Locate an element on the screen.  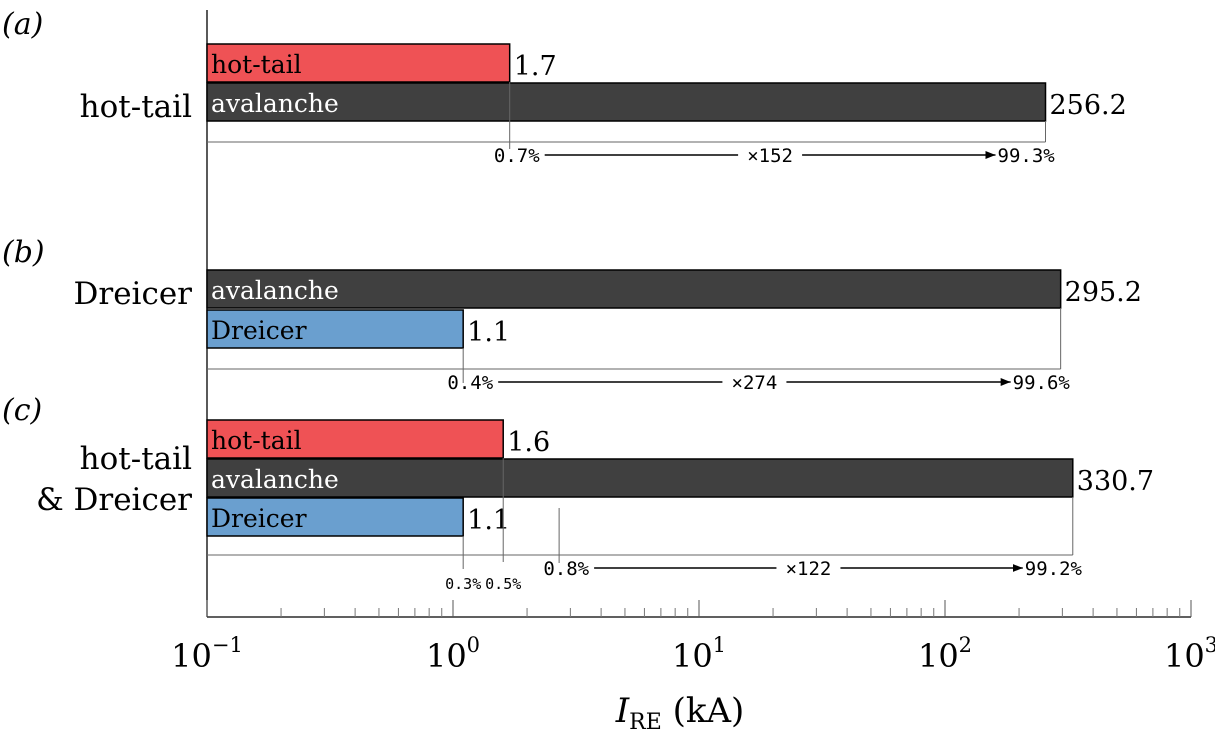
bar-value-label: 1.7 is located at coordinates (535, 66).